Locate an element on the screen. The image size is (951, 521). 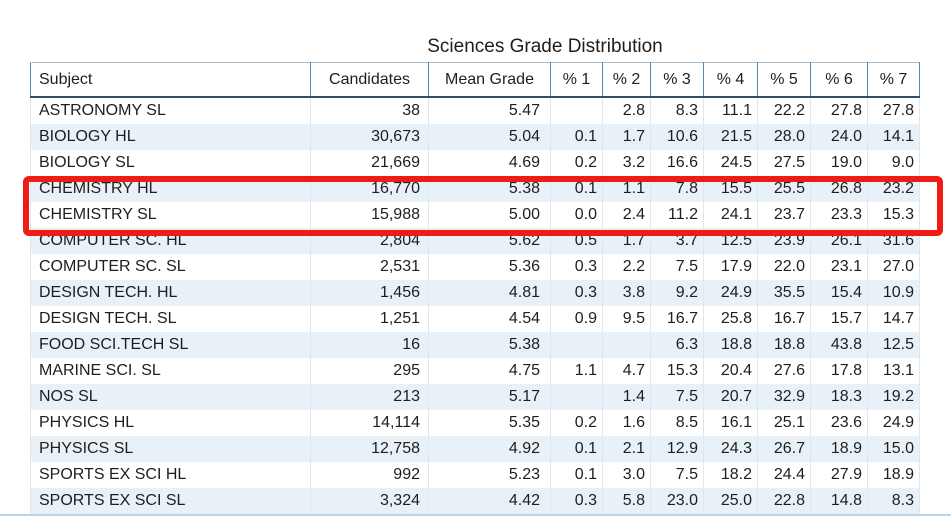
cell-mean-grade: 5.36 is located at coordinates (489, 267).